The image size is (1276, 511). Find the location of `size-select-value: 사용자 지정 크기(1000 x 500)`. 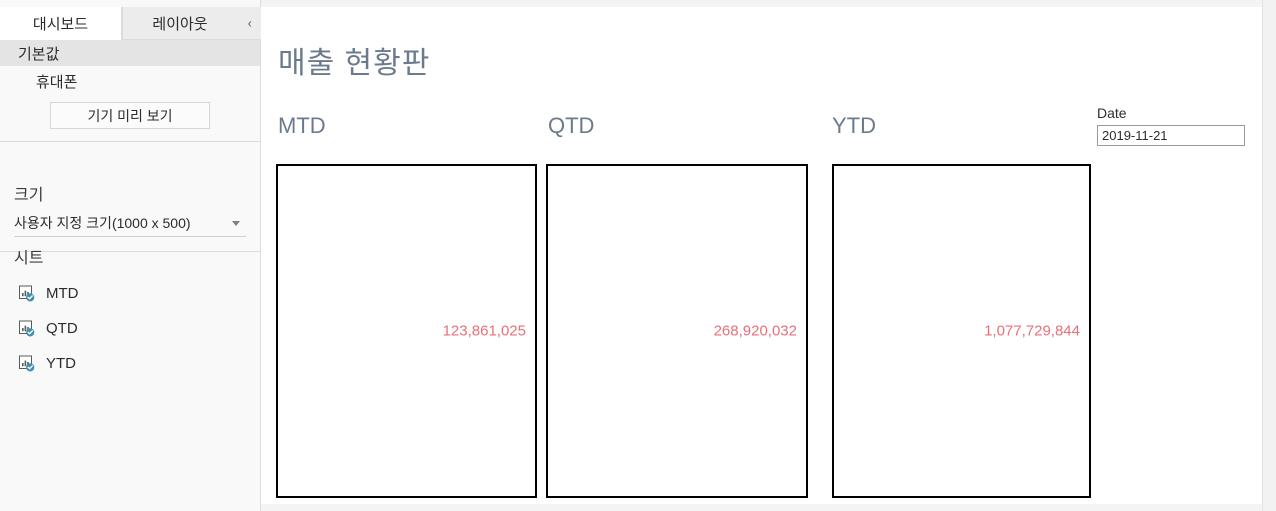

size-select-value: 사용자 지정 크기(1000 x 500) is located at coordinates (102, 223).